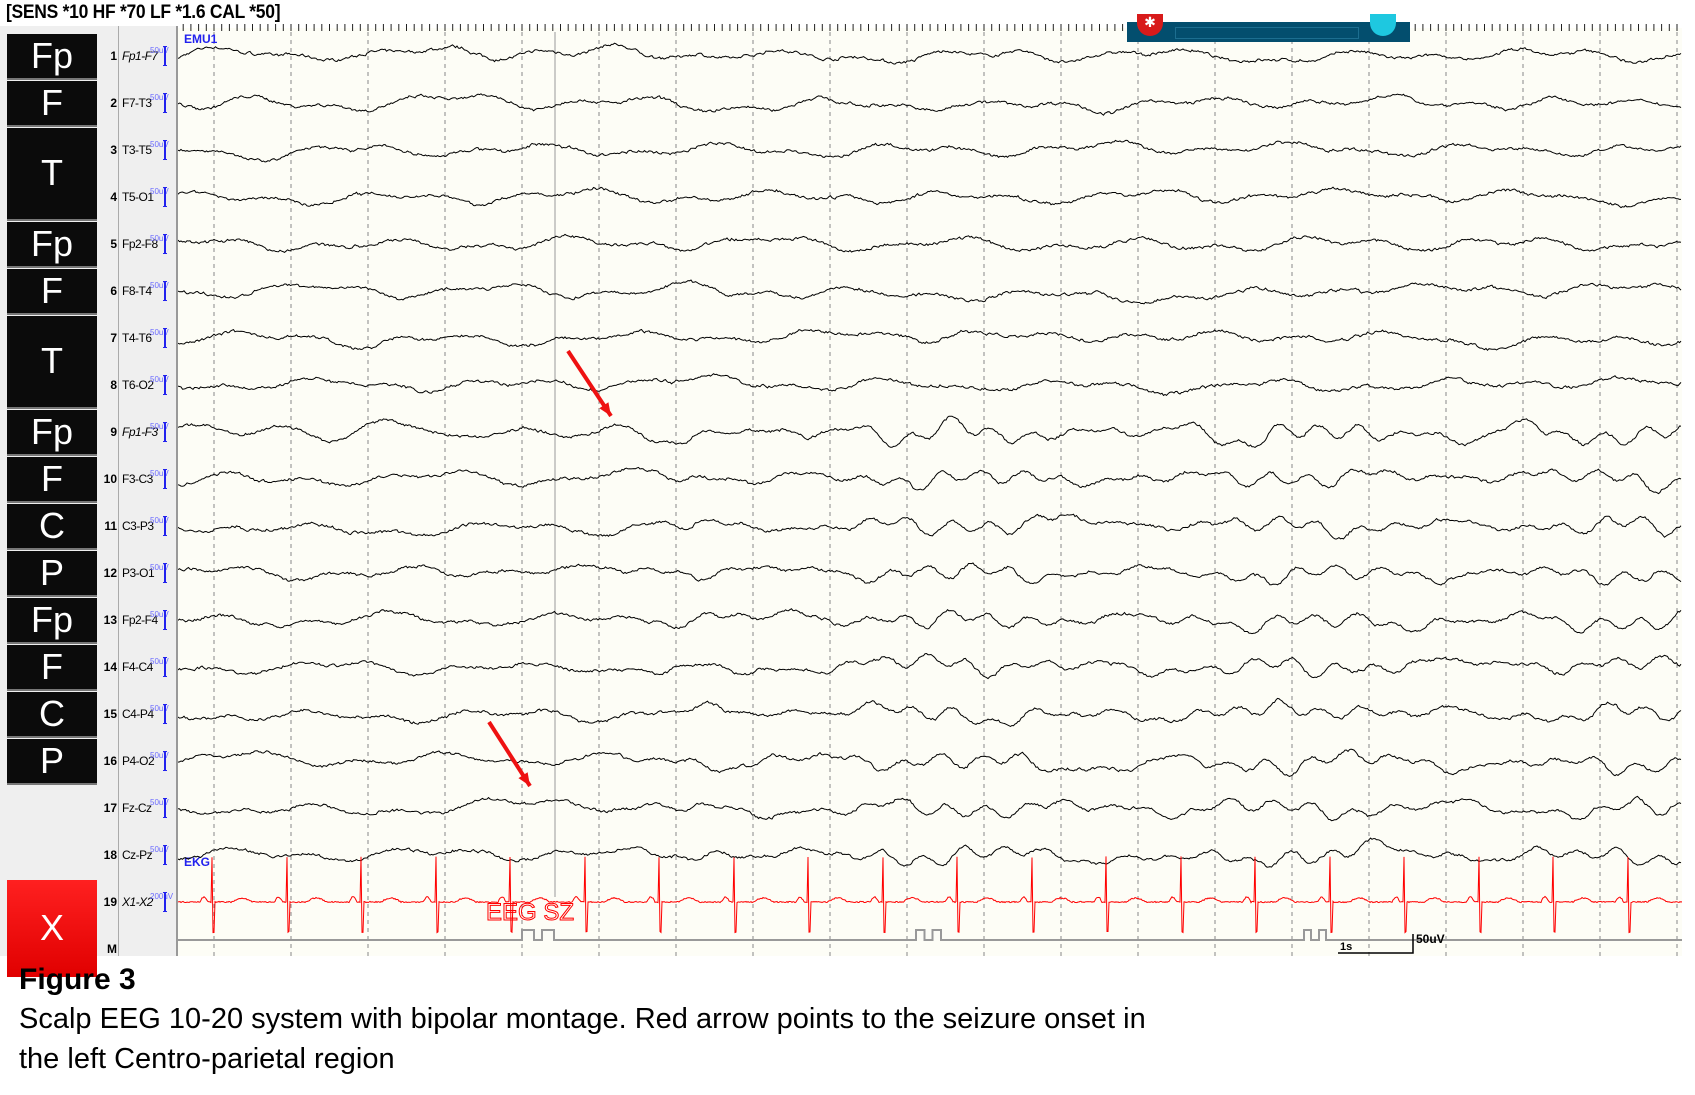 The width and height of the screenshot is (1695, 1095). What do you see at coordinates (110, 667) in the screenshot?
I see `channel-number: 14` at bounding box center [110, 667].